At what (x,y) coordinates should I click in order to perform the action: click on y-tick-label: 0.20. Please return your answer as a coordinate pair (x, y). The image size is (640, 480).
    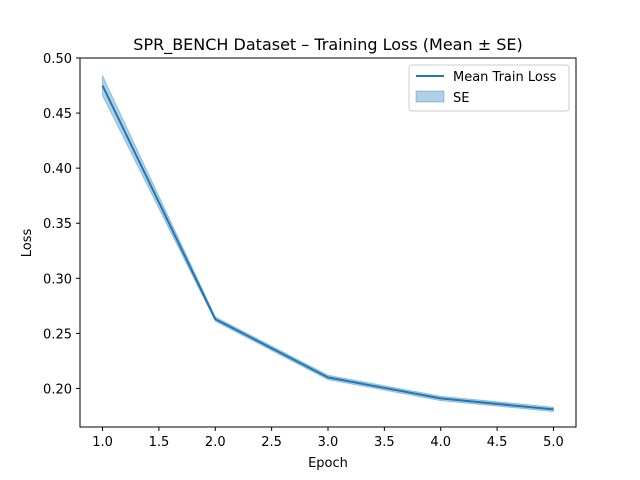
    Looking at the image, I should click on (57, 389).